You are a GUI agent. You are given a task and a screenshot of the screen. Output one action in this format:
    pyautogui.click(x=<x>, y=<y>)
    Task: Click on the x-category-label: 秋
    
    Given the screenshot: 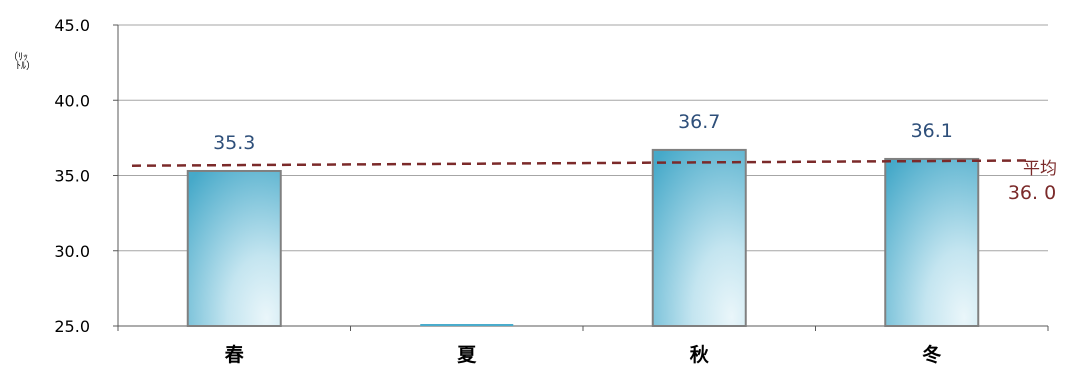 What is the action you would take?
    pyautogui.click(x=700, y=354)
    